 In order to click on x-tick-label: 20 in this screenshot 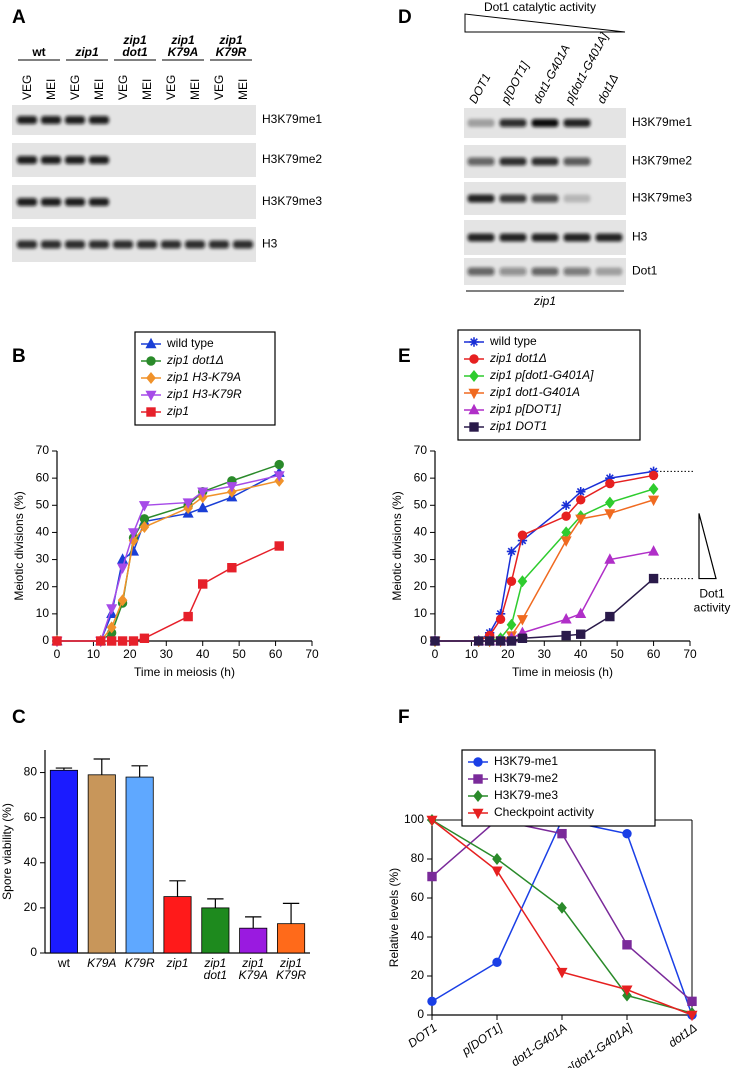, I will do `click(508, 654)`.